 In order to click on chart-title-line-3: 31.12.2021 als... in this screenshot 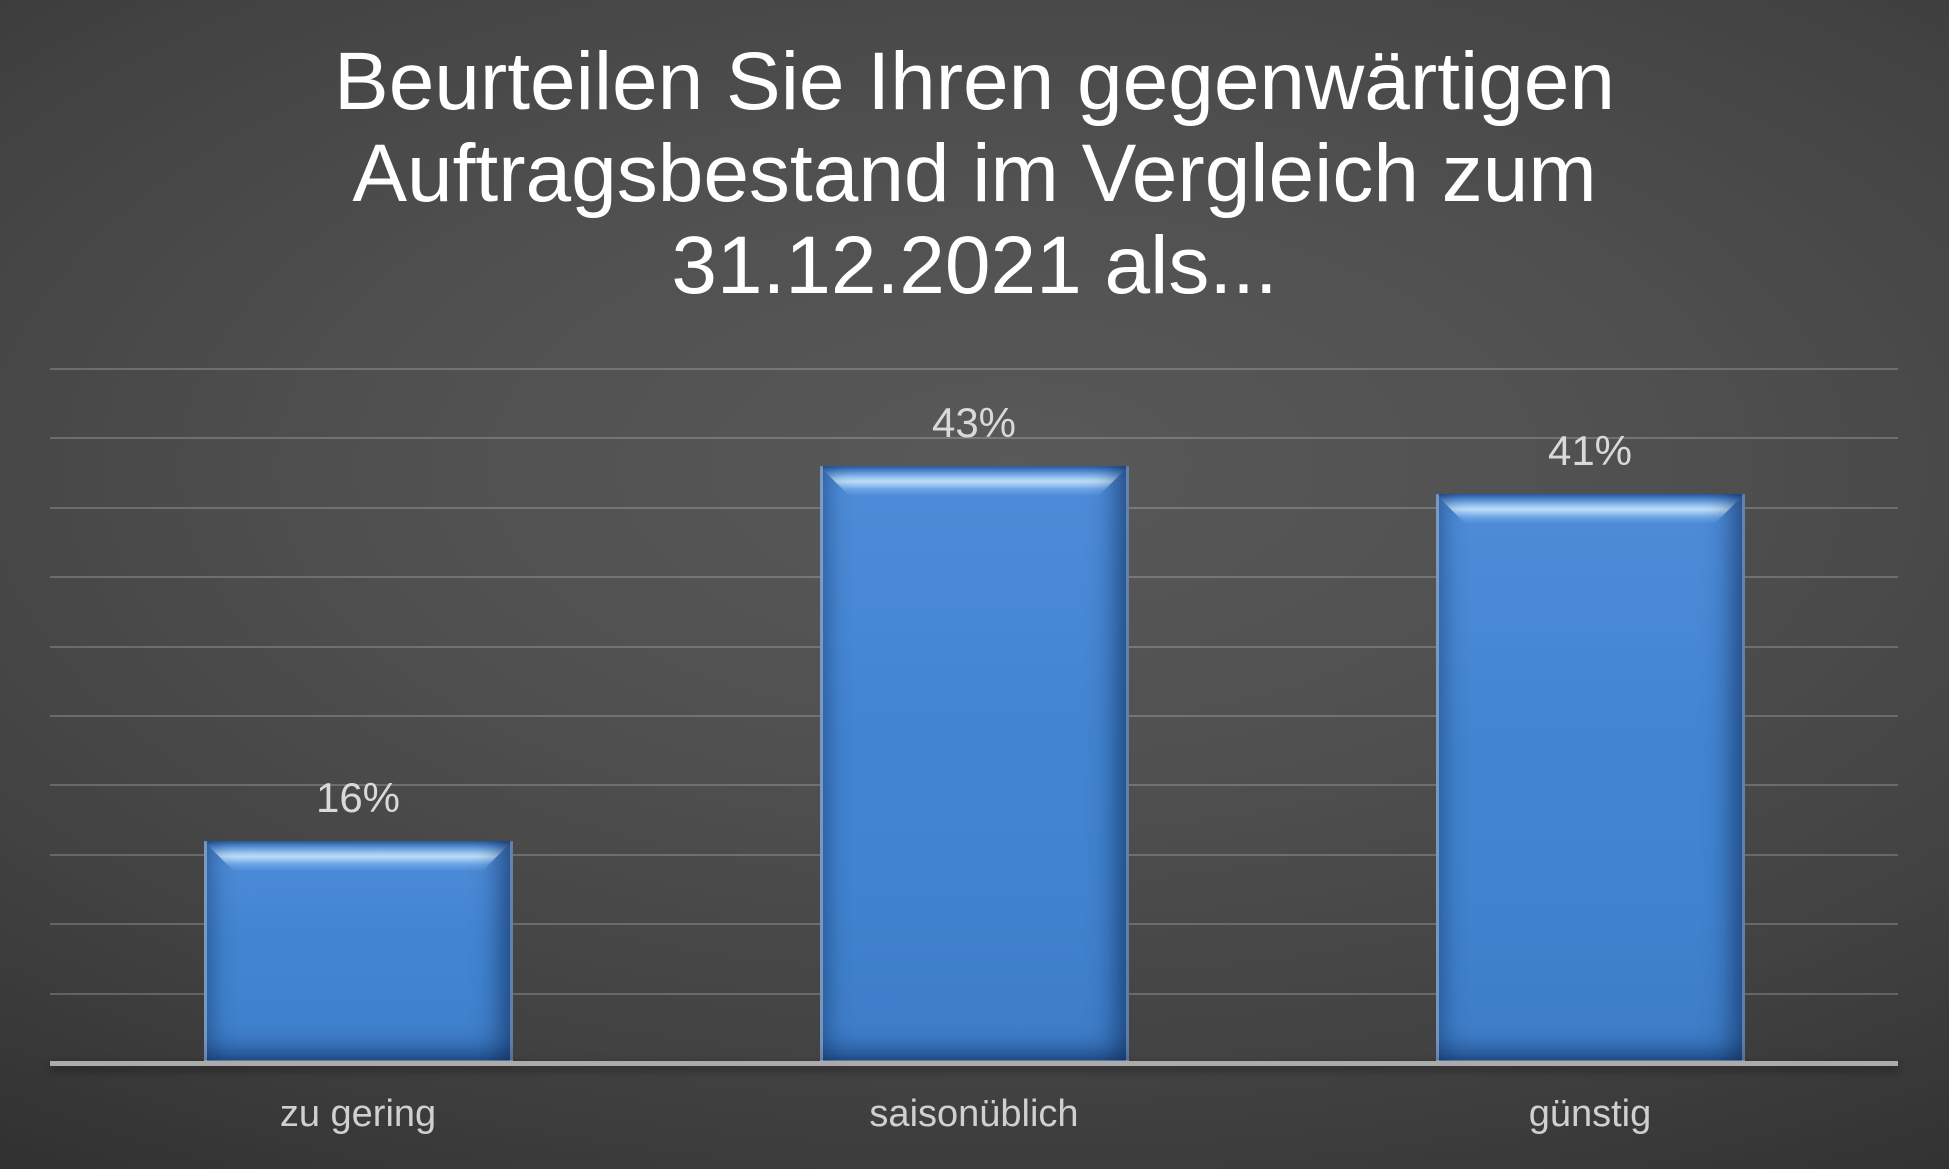, I will do `click(974, 265)`.